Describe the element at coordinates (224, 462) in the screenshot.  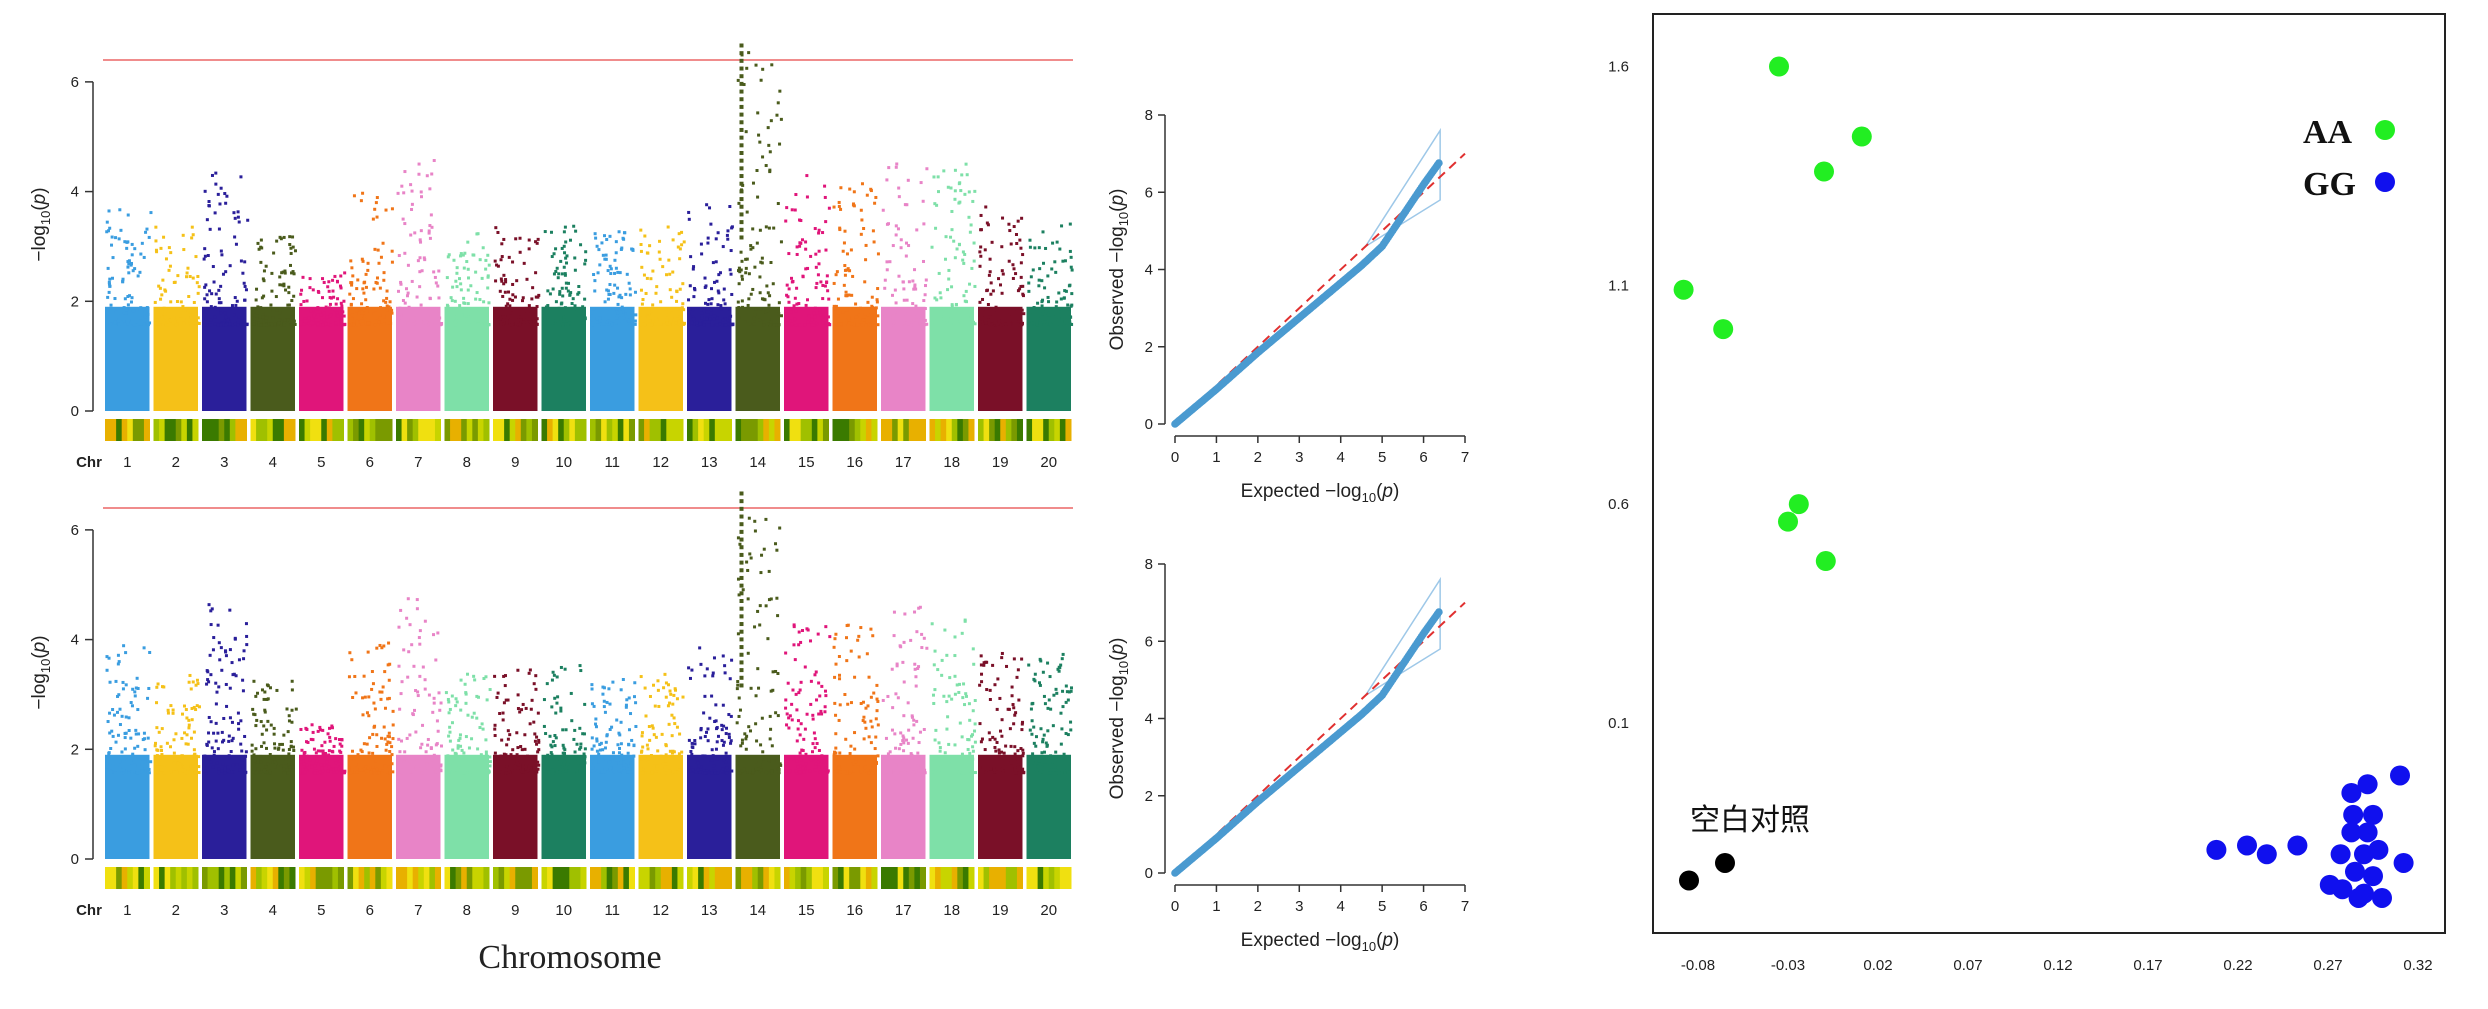
I see `chromosome-tick-label: 3` at that location.